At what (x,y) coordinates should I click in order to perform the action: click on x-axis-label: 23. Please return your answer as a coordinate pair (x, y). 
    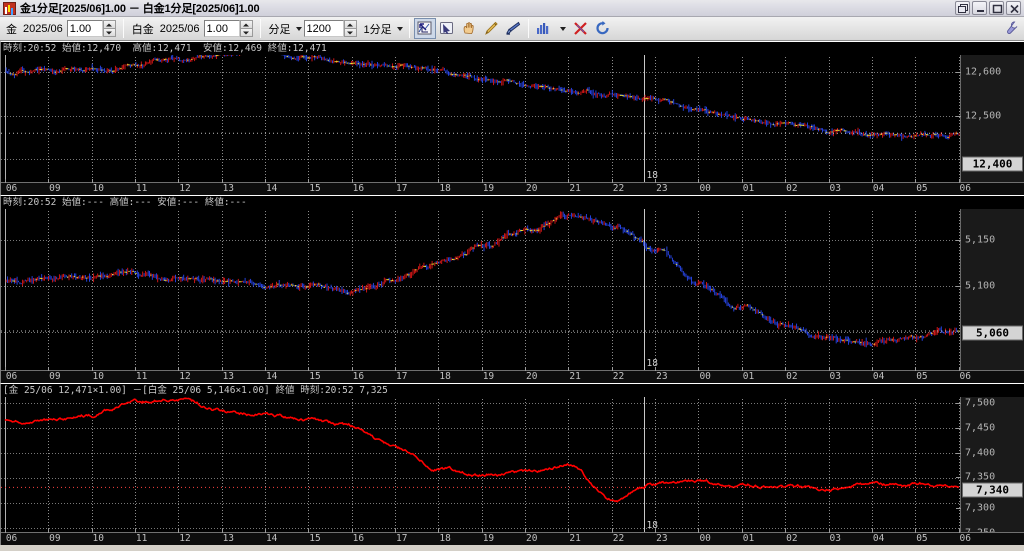
    Looking at the image, I should click on (662, 538).